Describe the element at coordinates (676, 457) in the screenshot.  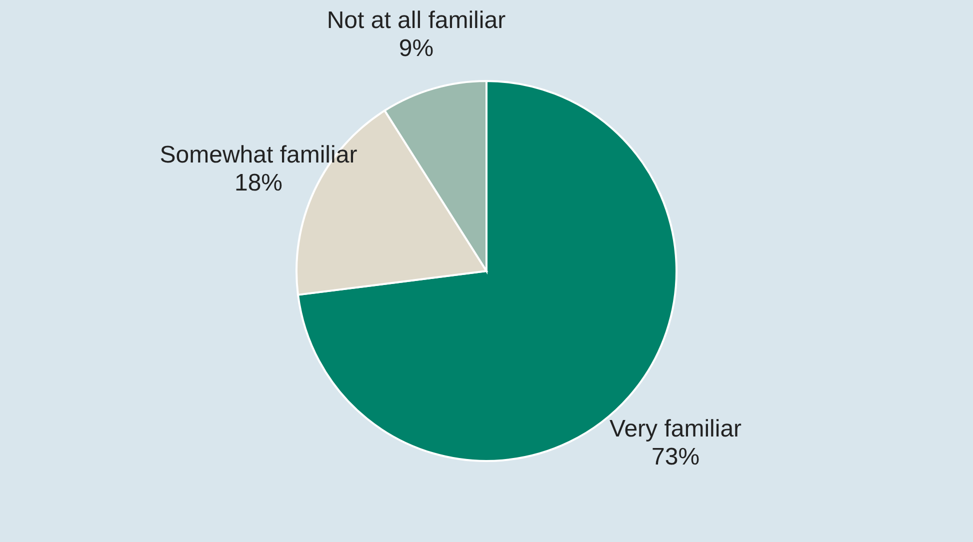
I see `data-label: 73%` at that location.